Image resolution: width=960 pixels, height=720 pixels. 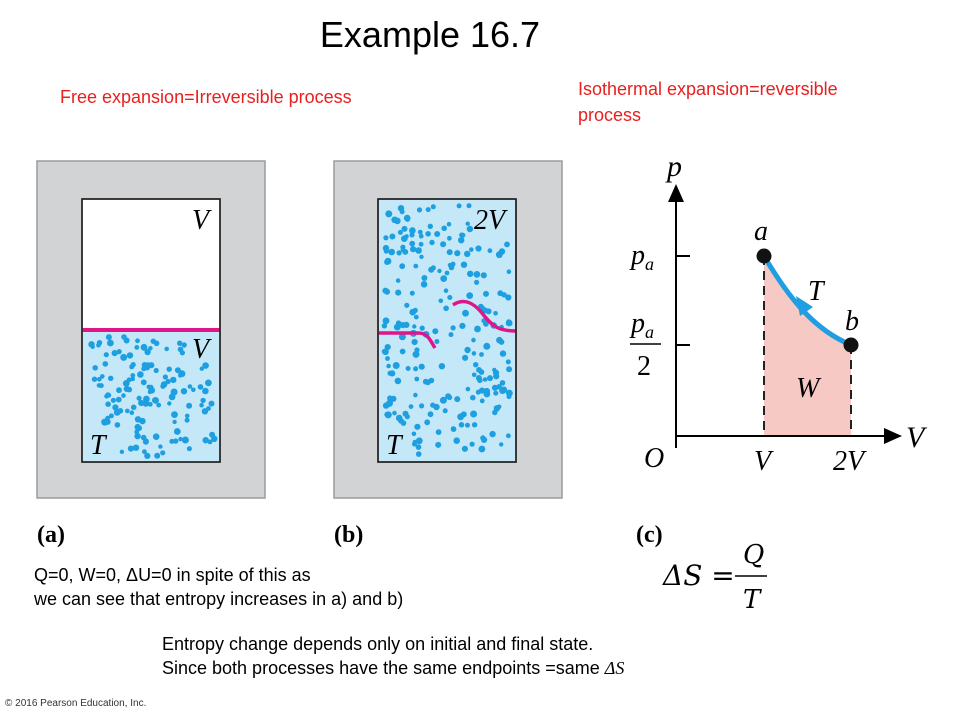 I want to click on isothermal-label-line1: Isothermal expansion=reversible, so click(x=708, y=89).